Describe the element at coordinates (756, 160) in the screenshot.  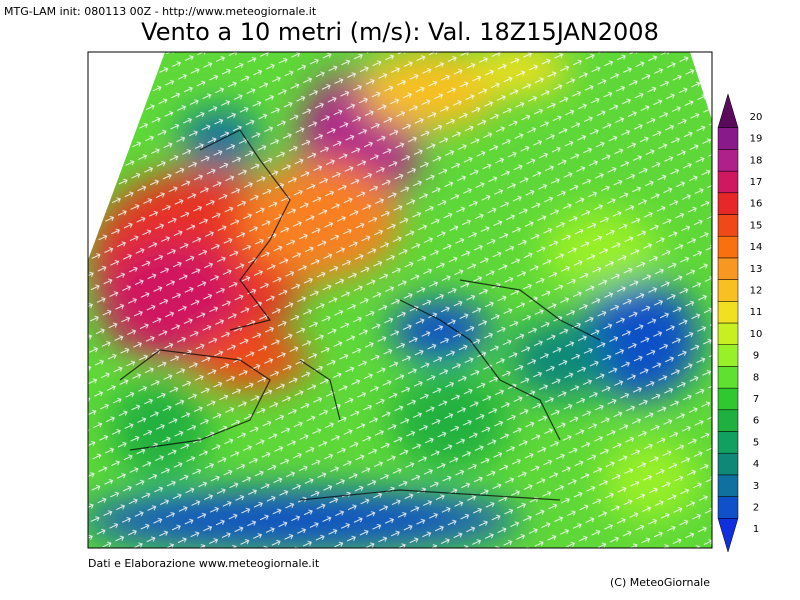
I see `colorbar-label: 18` at that location.